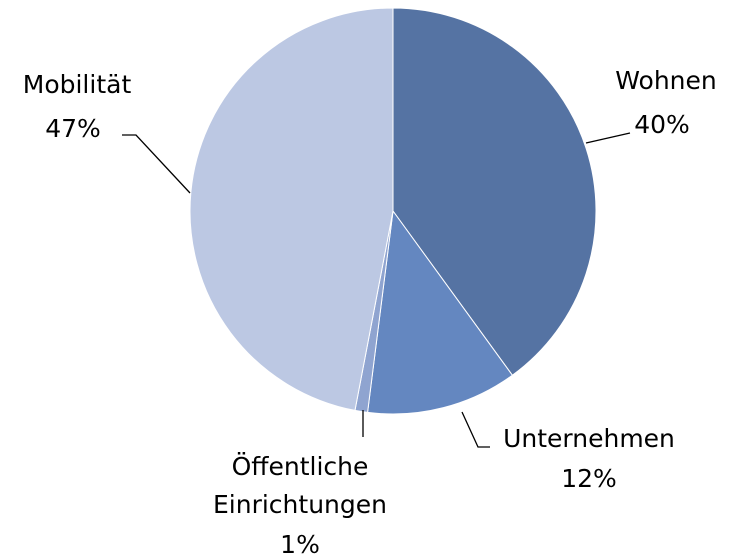  I want to click on value-label: 1%, so click(300, 544).